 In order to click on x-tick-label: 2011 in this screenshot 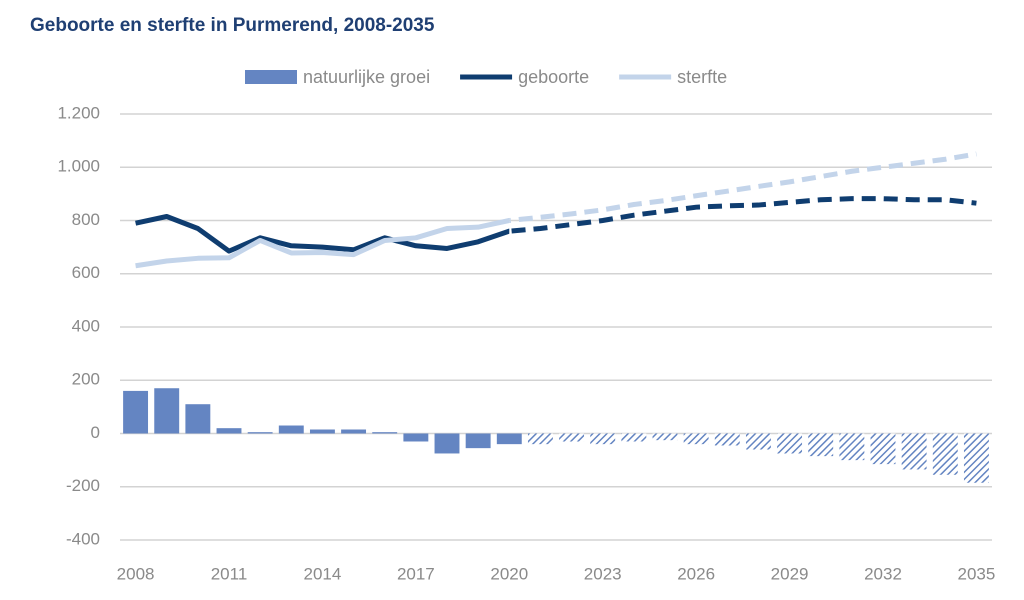, I will do `click(229, 573)`.